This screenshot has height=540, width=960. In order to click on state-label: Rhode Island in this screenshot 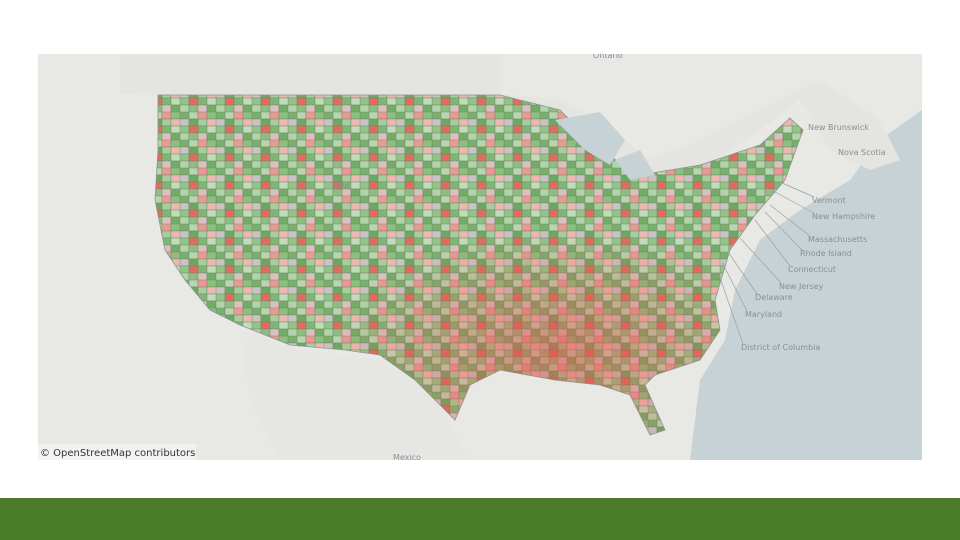, I will do `click(826, 253)`.